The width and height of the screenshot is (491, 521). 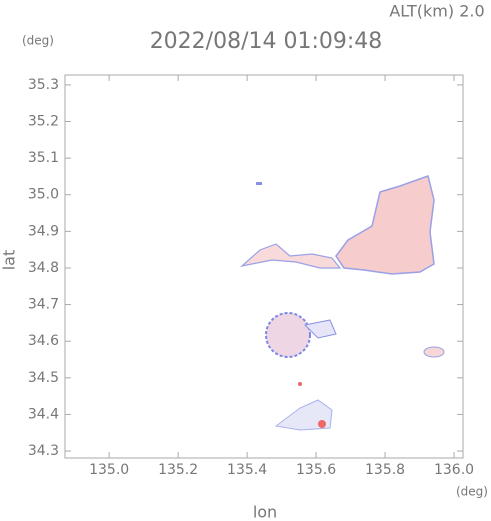 What do you see at coordinates (472, 492) in the screenshot?
I see `x-unit: (deg)` at bounding box center [472, 492].